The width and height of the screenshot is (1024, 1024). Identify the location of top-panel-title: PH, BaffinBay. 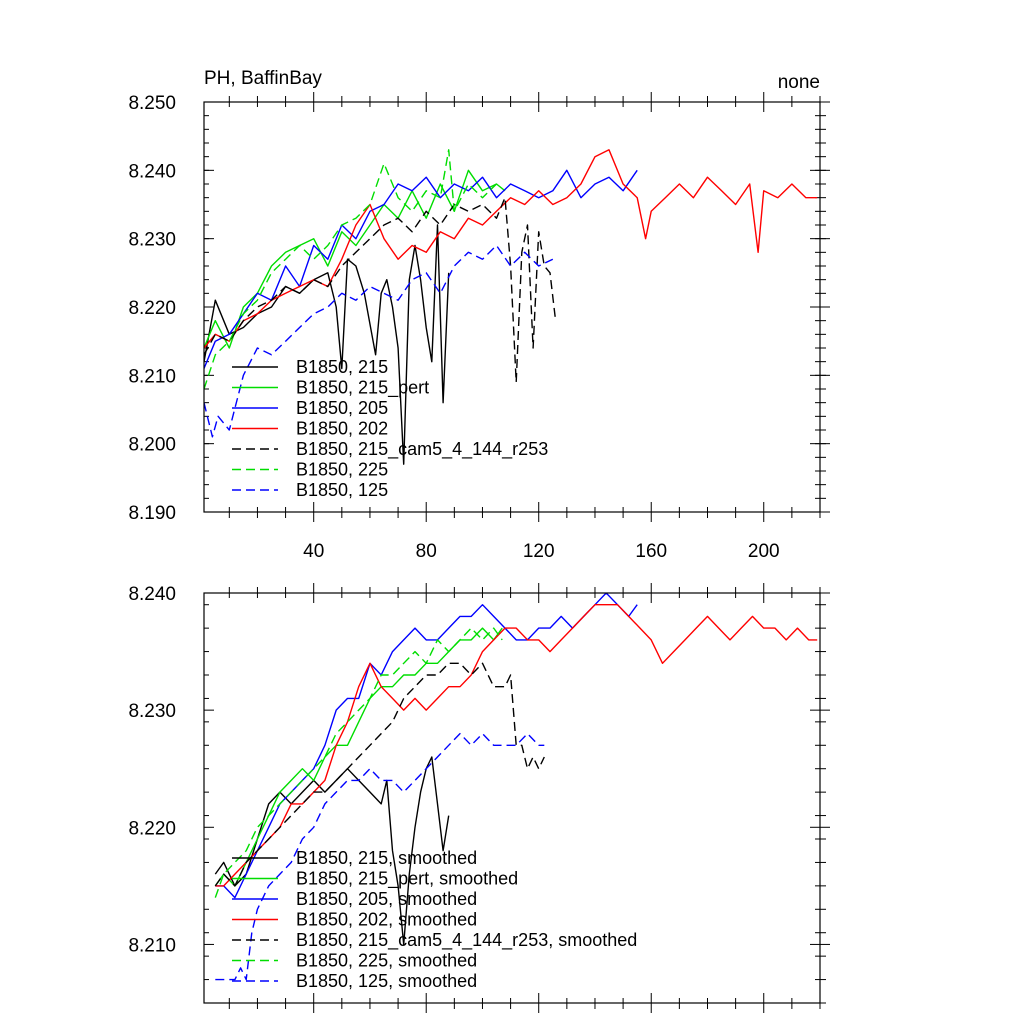
(263, 78).